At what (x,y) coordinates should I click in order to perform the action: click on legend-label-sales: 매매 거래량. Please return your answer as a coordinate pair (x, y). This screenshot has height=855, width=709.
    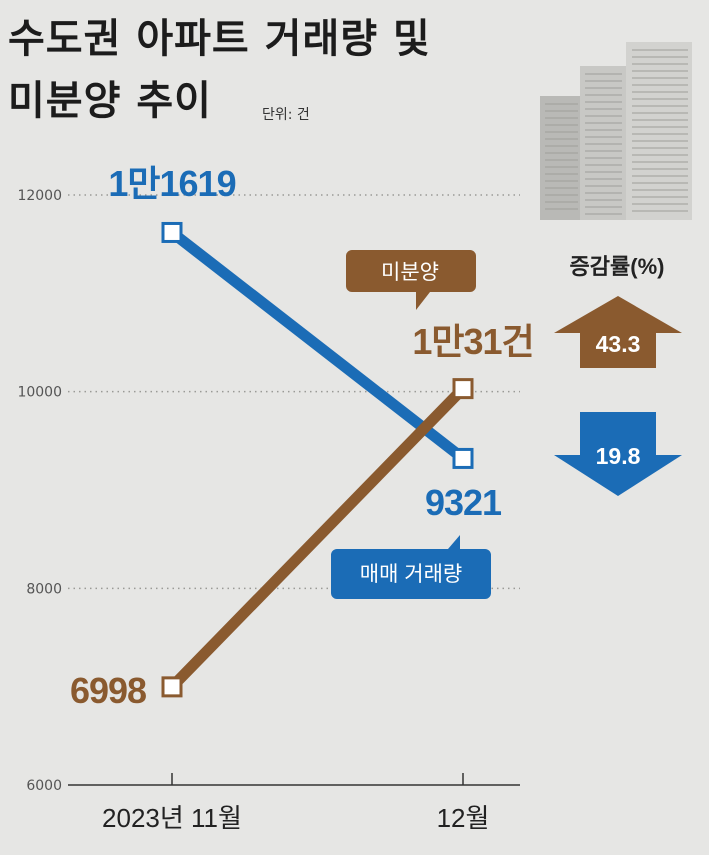
    Looking at the image, I should click on (411, 574).